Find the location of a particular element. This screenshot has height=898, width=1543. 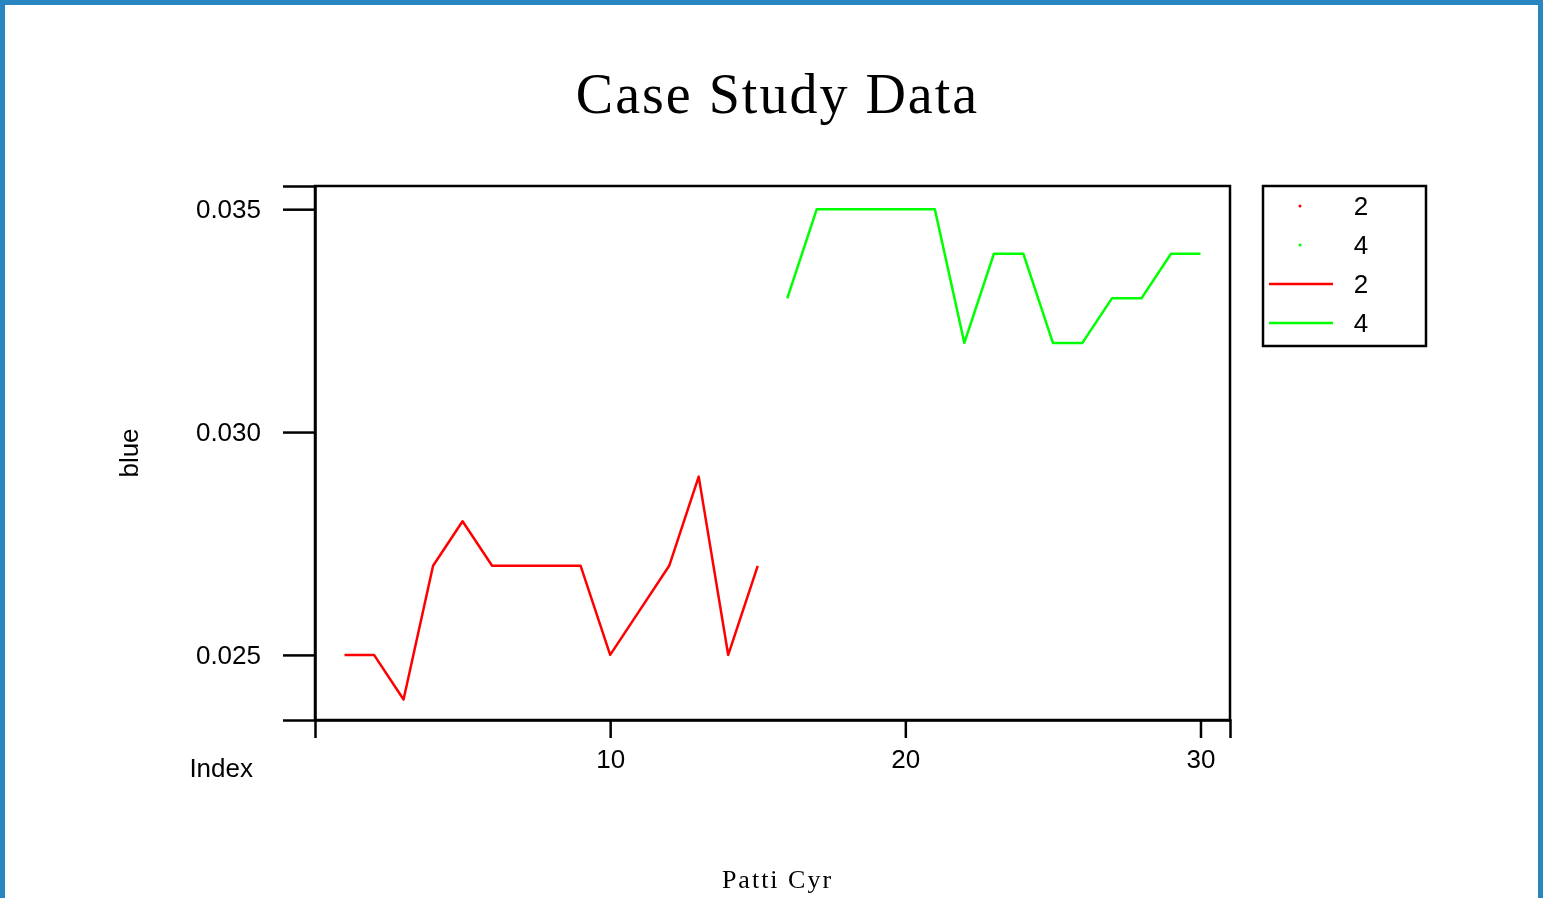

x-tick-label: 30 is located at coordinates (1201, 759).